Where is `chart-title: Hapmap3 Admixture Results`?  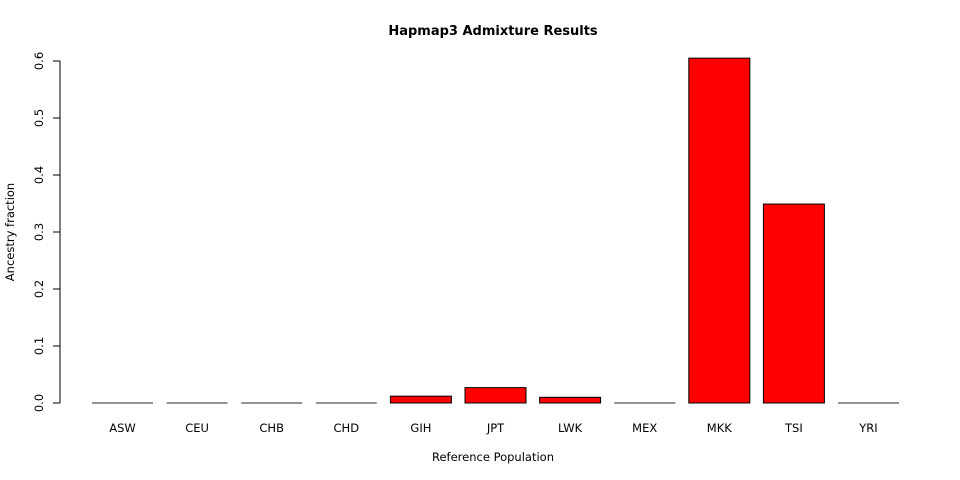 chart-title: Hapmap3 Admixture Results is located at coordinates (493, 31).